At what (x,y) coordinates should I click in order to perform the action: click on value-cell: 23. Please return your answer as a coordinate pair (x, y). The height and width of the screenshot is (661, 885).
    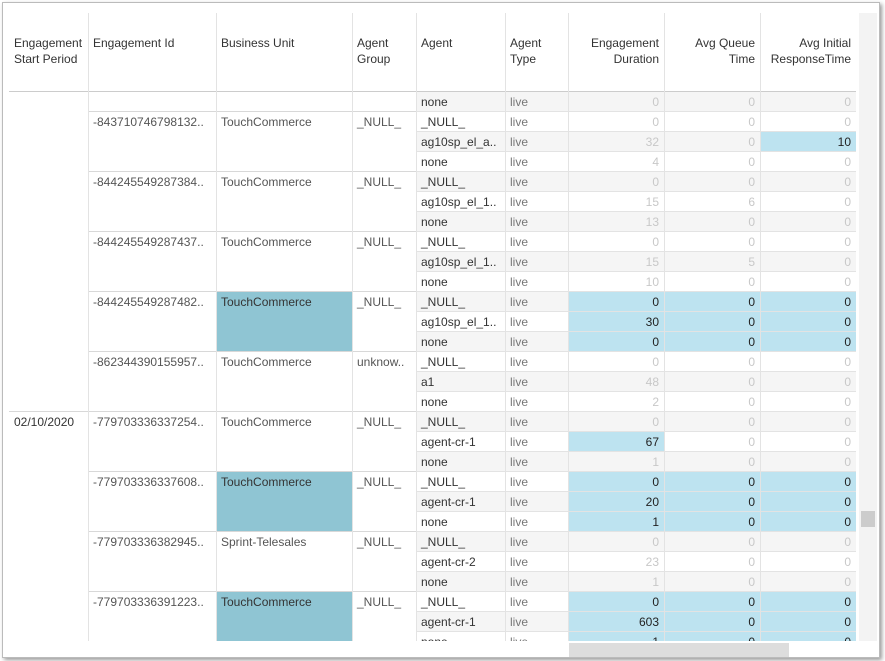
    Looking at the image, I should click on (652, 562).